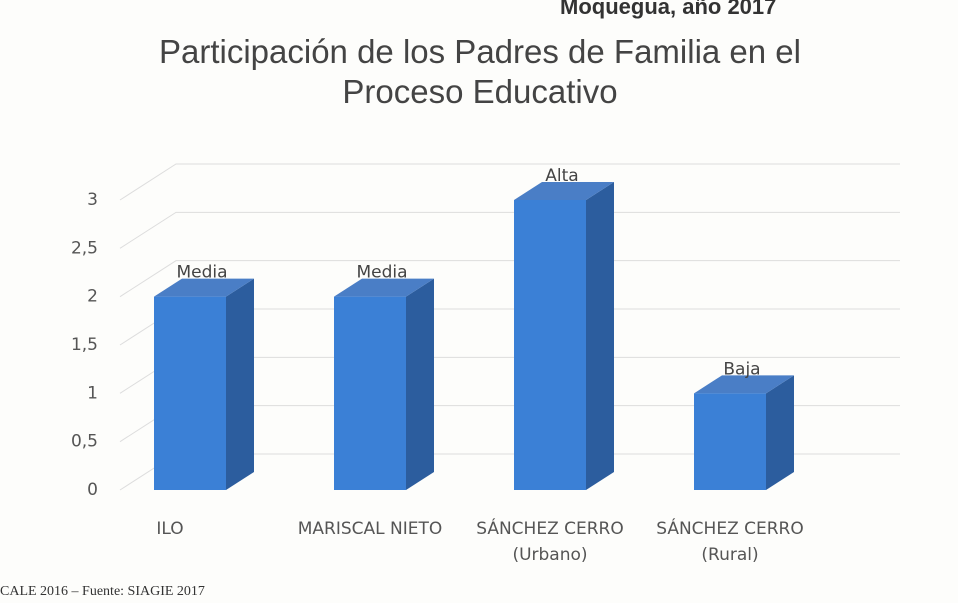 This screenshot has width=958, height=603. What do you see at coordinates (170, 529) in the screenshot?
I see `x-tick-label: ILO` at bounding box center [170, 529].